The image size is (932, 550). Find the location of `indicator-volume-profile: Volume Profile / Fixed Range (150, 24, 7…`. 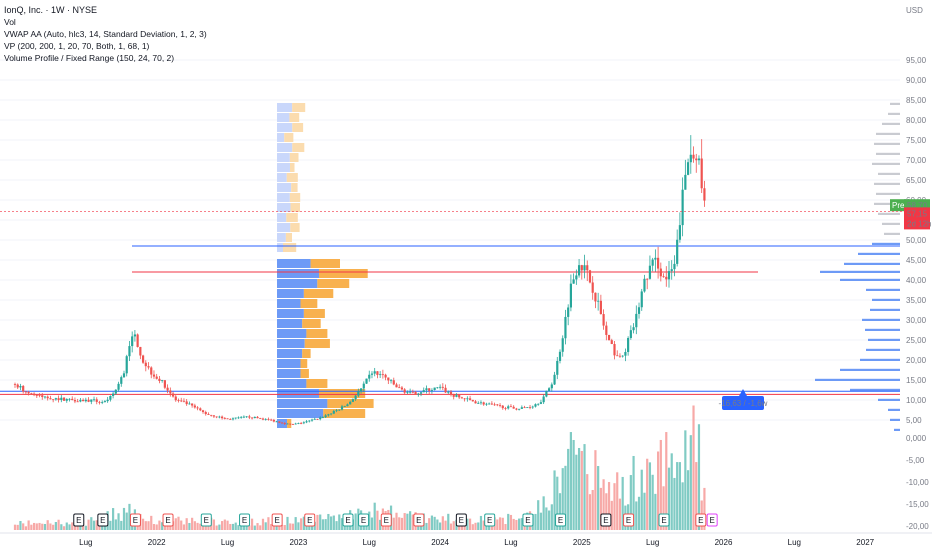

indicator-volume-profile: Volume Profile / Fixed Range (150, 24, 7… is located at coordinates (89, 58).